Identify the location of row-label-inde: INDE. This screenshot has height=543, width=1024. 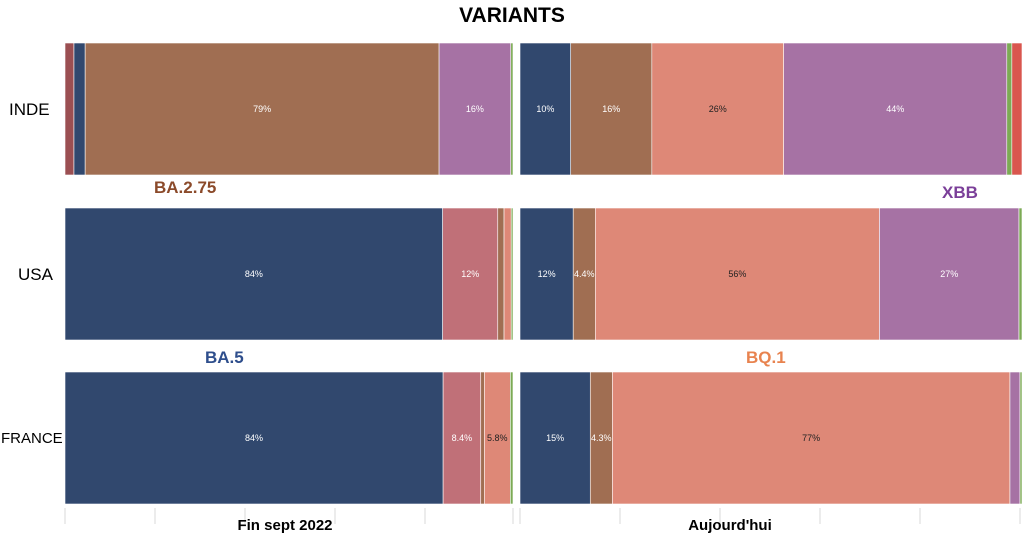
(29, 109).